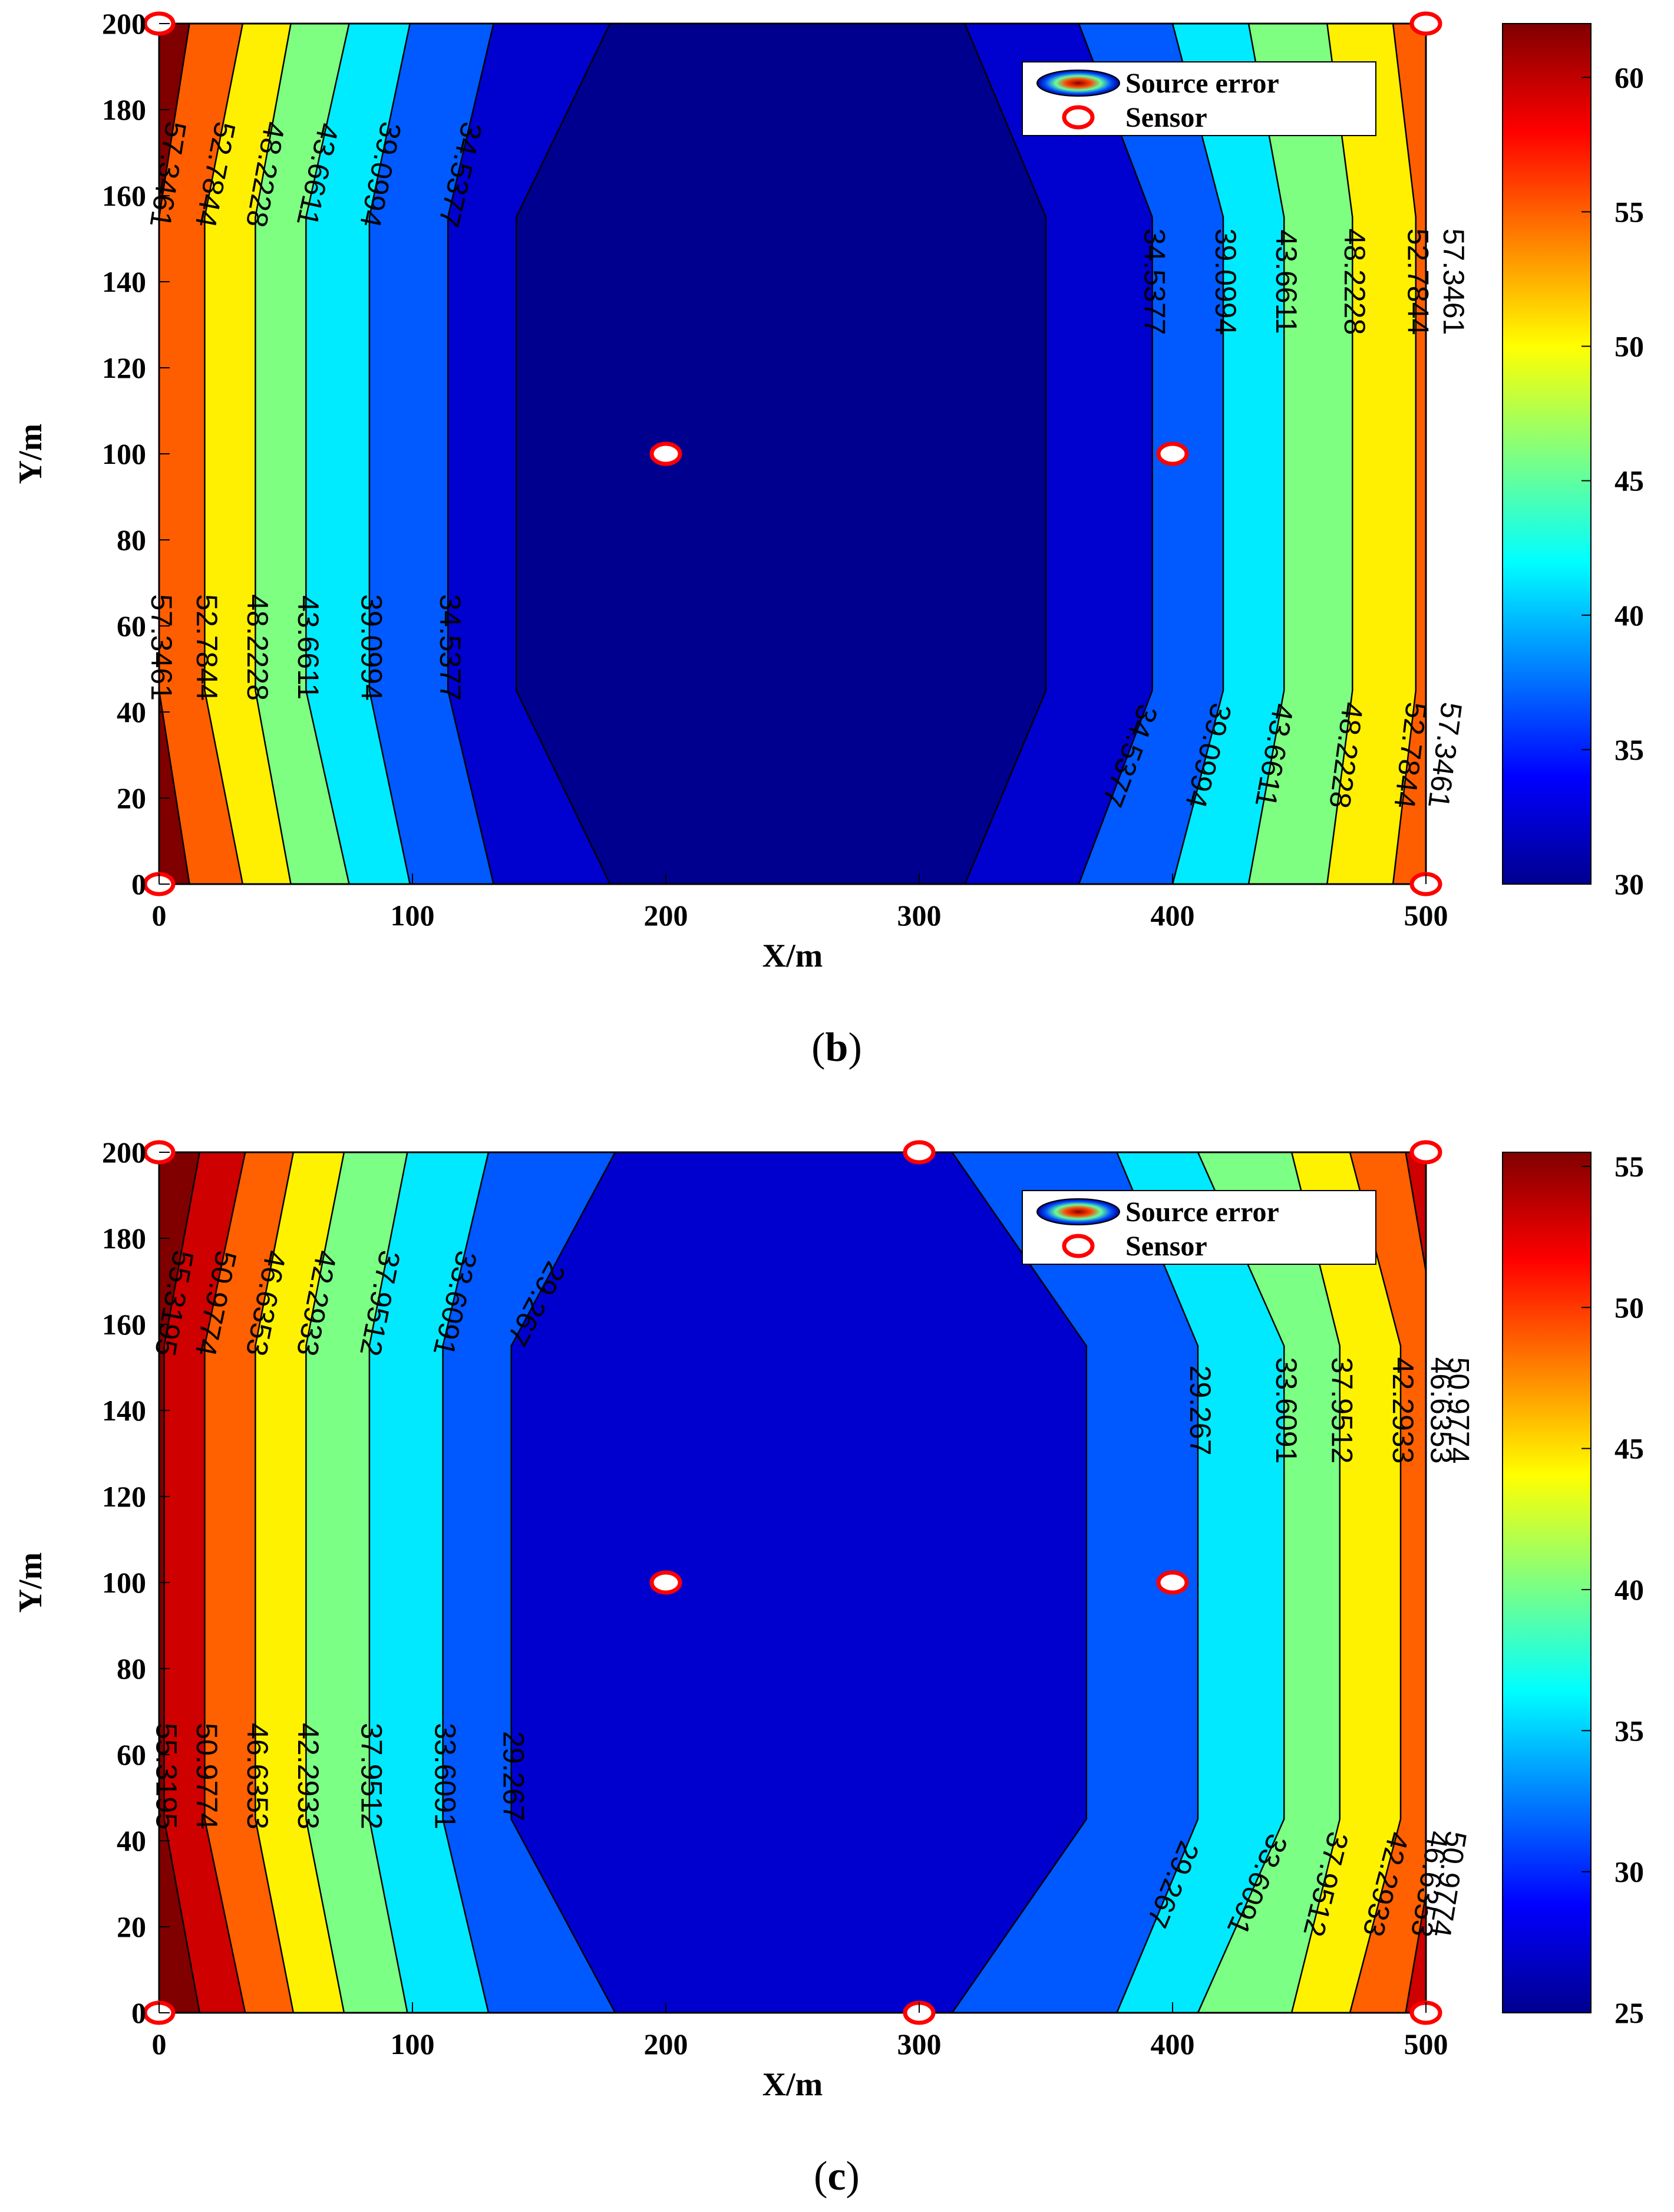 The width and height of the screenshot is (1674, 2212). Describe the element at coordinates (1154, 282) in the screenshot. I see `contour-label-right-top: 34.5377` at that location.